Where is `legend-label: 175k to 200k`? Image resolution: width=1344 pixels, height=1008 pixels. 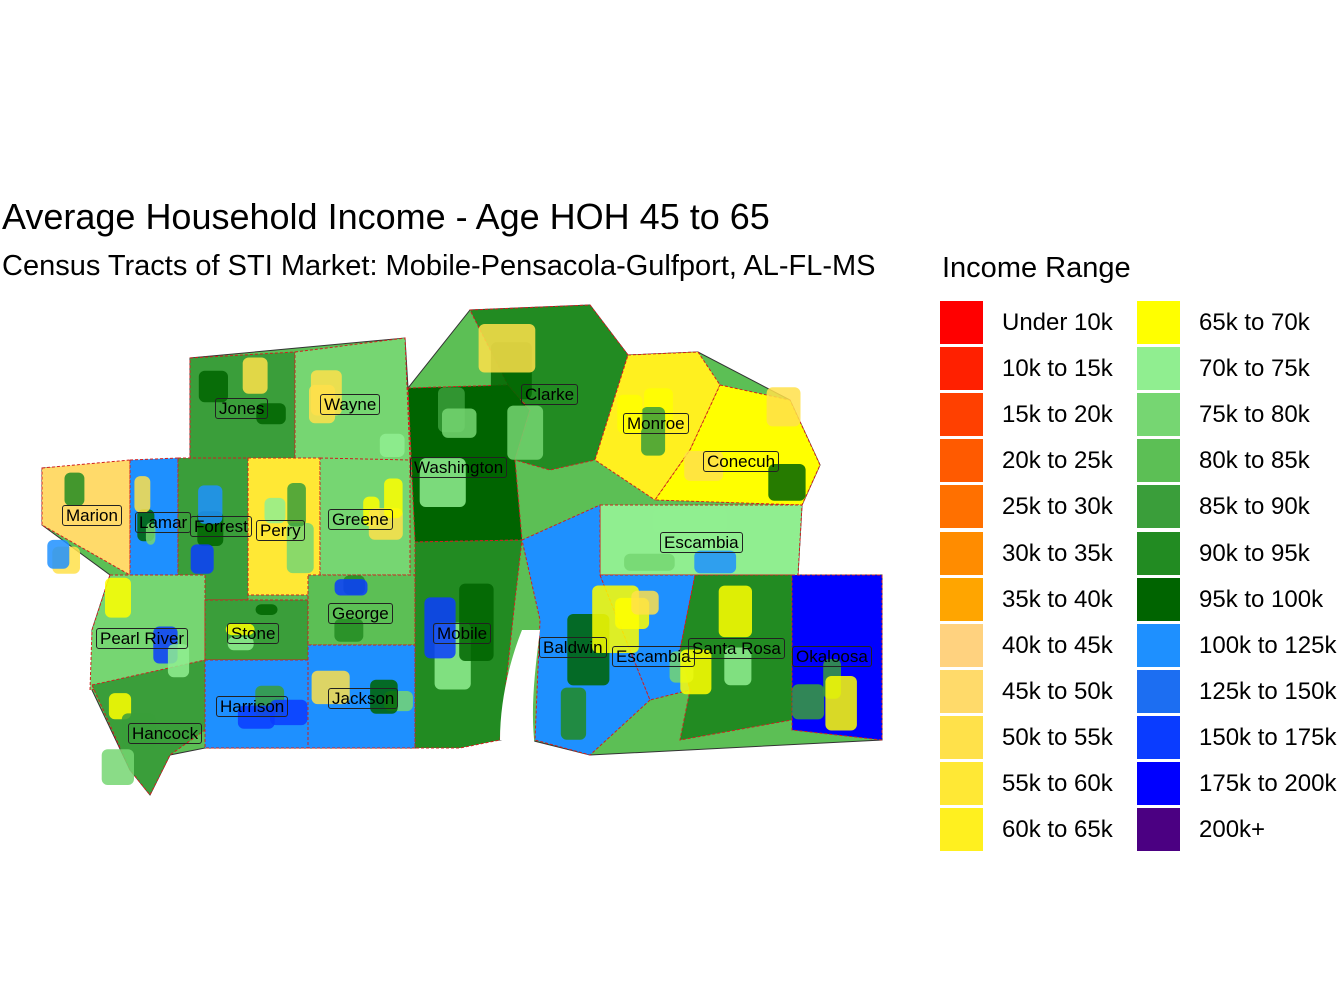 legend-label: 175k to 200k is located at coordinates (1268, 783).